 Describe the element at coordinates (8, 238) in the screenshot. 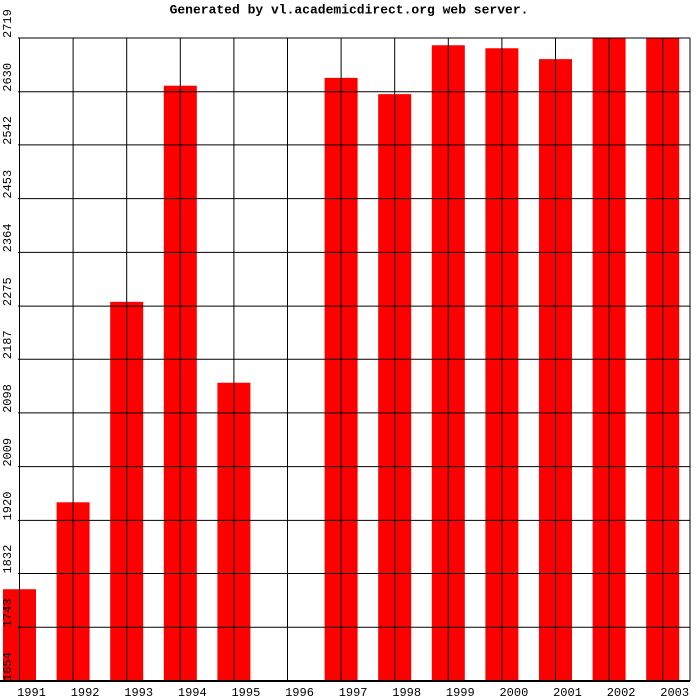

I see `y-tick-label: 2364` at that location.